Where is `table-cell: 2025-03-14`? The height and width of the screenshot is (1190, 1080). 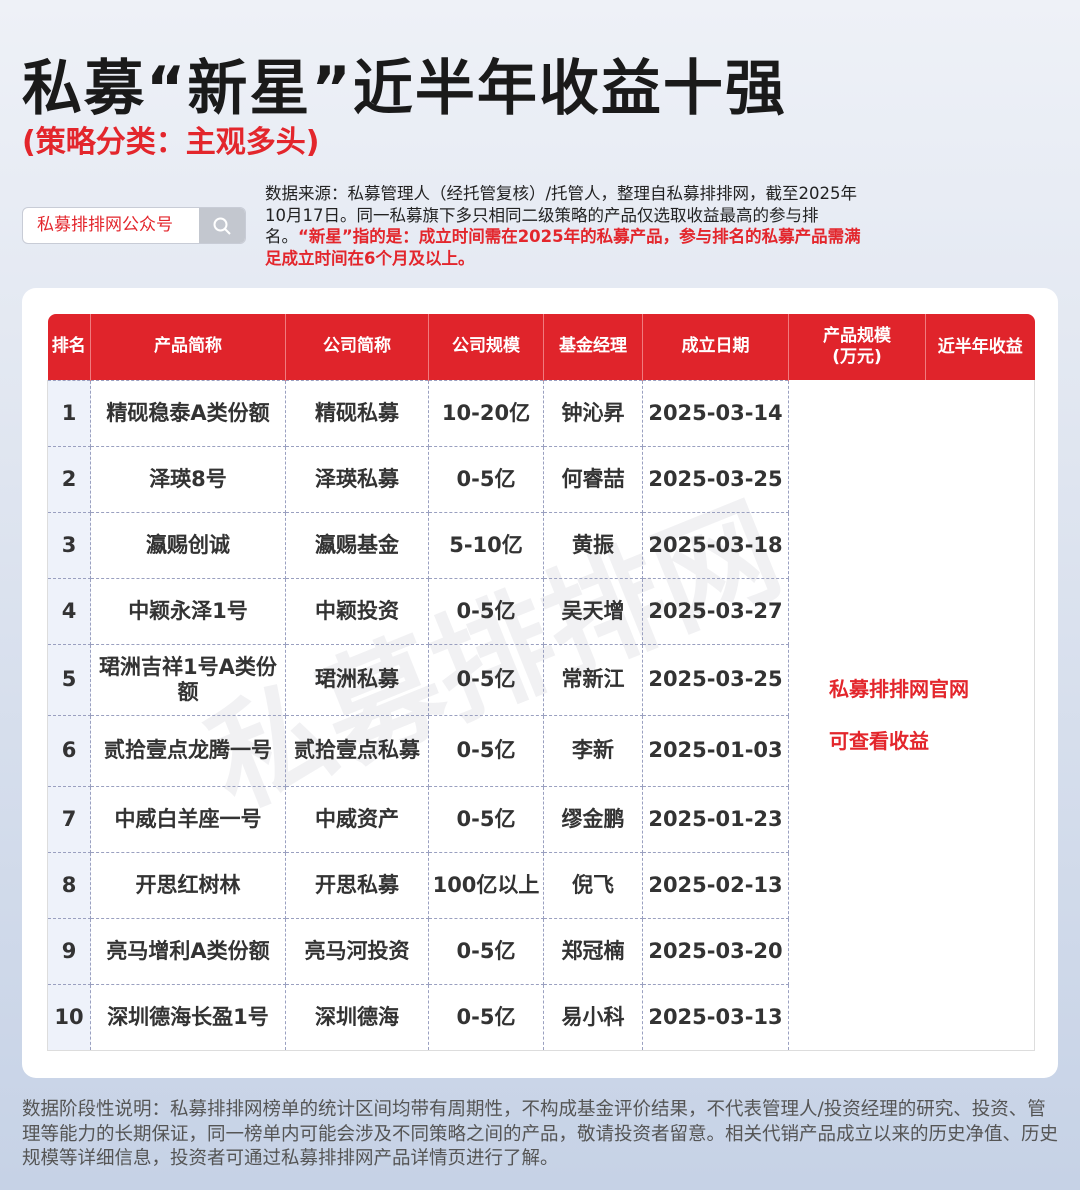
table-cell: 2025-03-14 is located at coordinates (715, 413).